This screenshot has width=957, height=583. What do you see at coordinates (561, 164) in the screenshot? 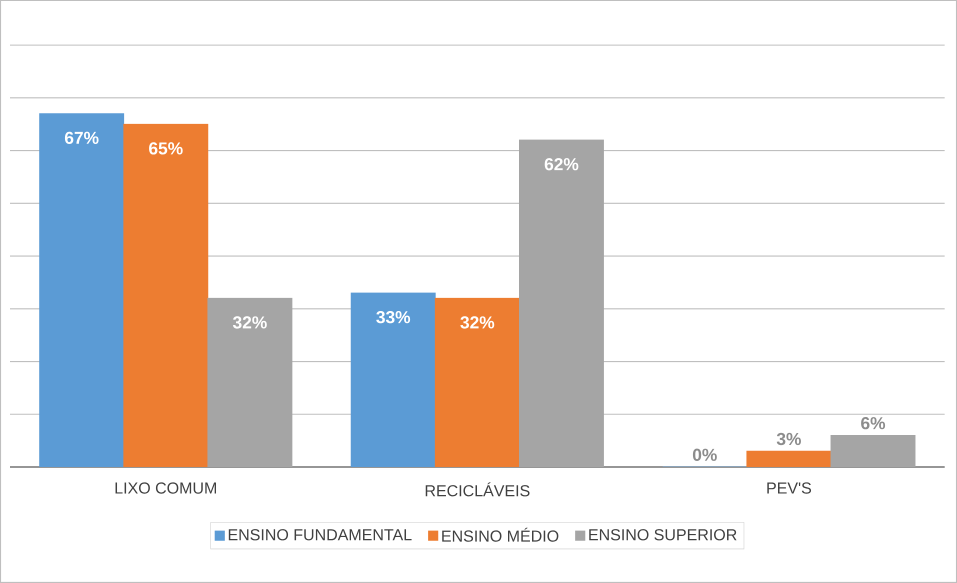
I see `data-label: 62%` at bounding box center [561, 164].